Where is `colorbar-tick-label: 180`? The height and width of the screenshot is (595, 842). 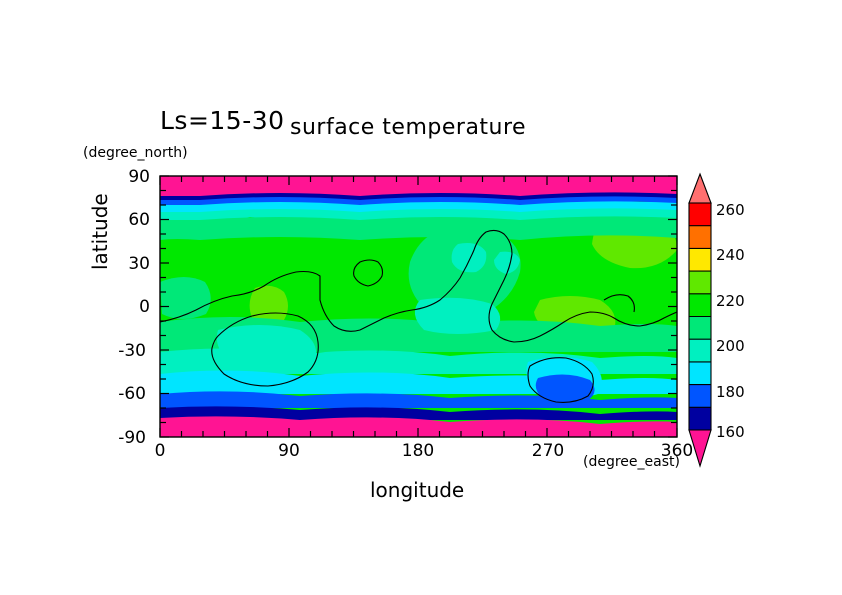
colorbar-tick-label: 180 is located at coordinates (730, 392).